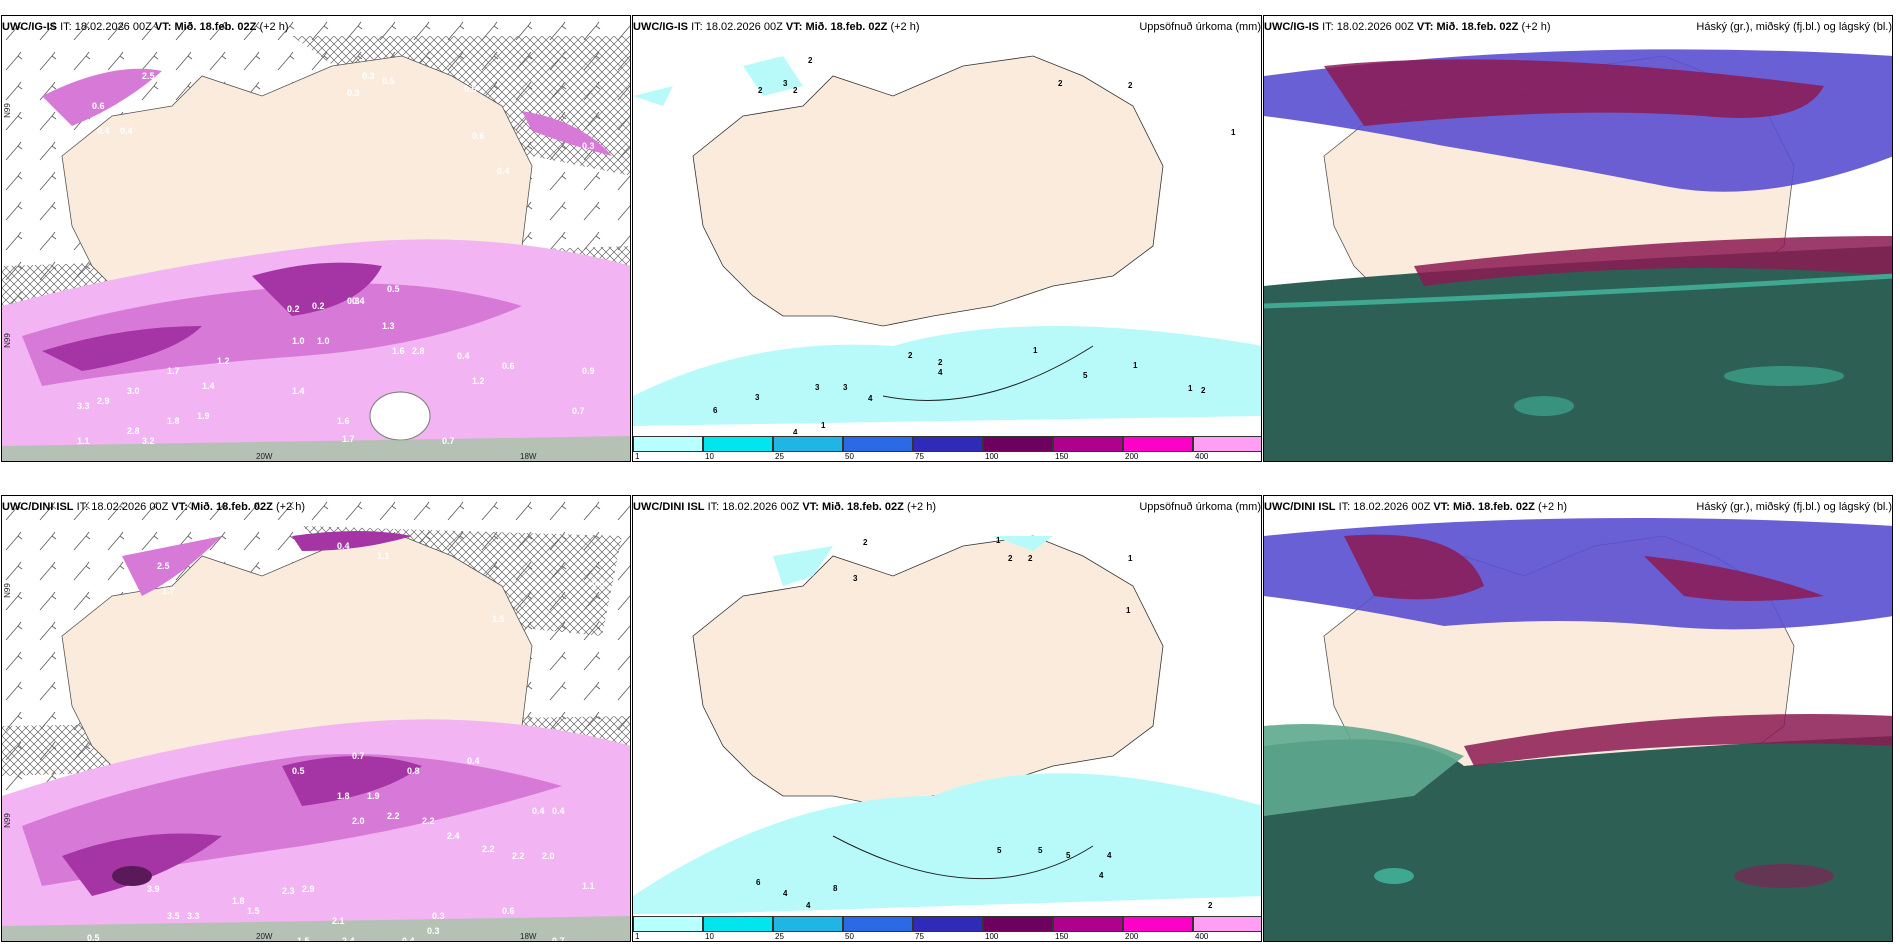 This screenshot has width=1900, height=950. What do you see at coordinates (318, 306) in the screenshot?
I see `value-label: 0.2` at bounding box center [318, 306].